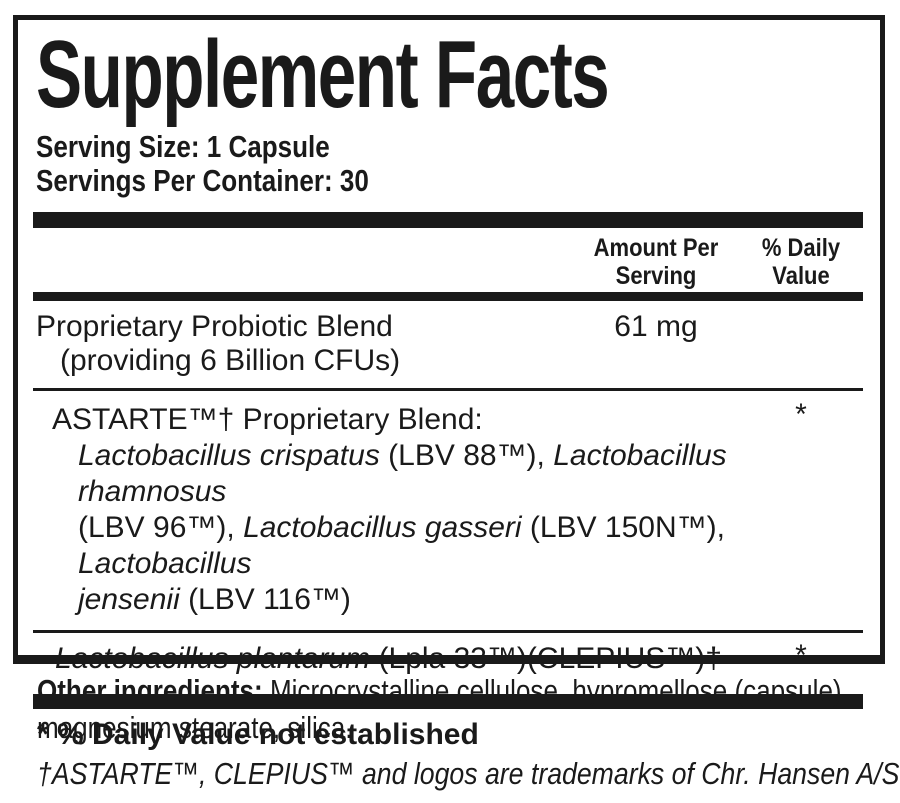 The width and height of the screenshot is (900, 803). I want to click on species-name: Lactobacillus rhamnosus, so click(402, 473).